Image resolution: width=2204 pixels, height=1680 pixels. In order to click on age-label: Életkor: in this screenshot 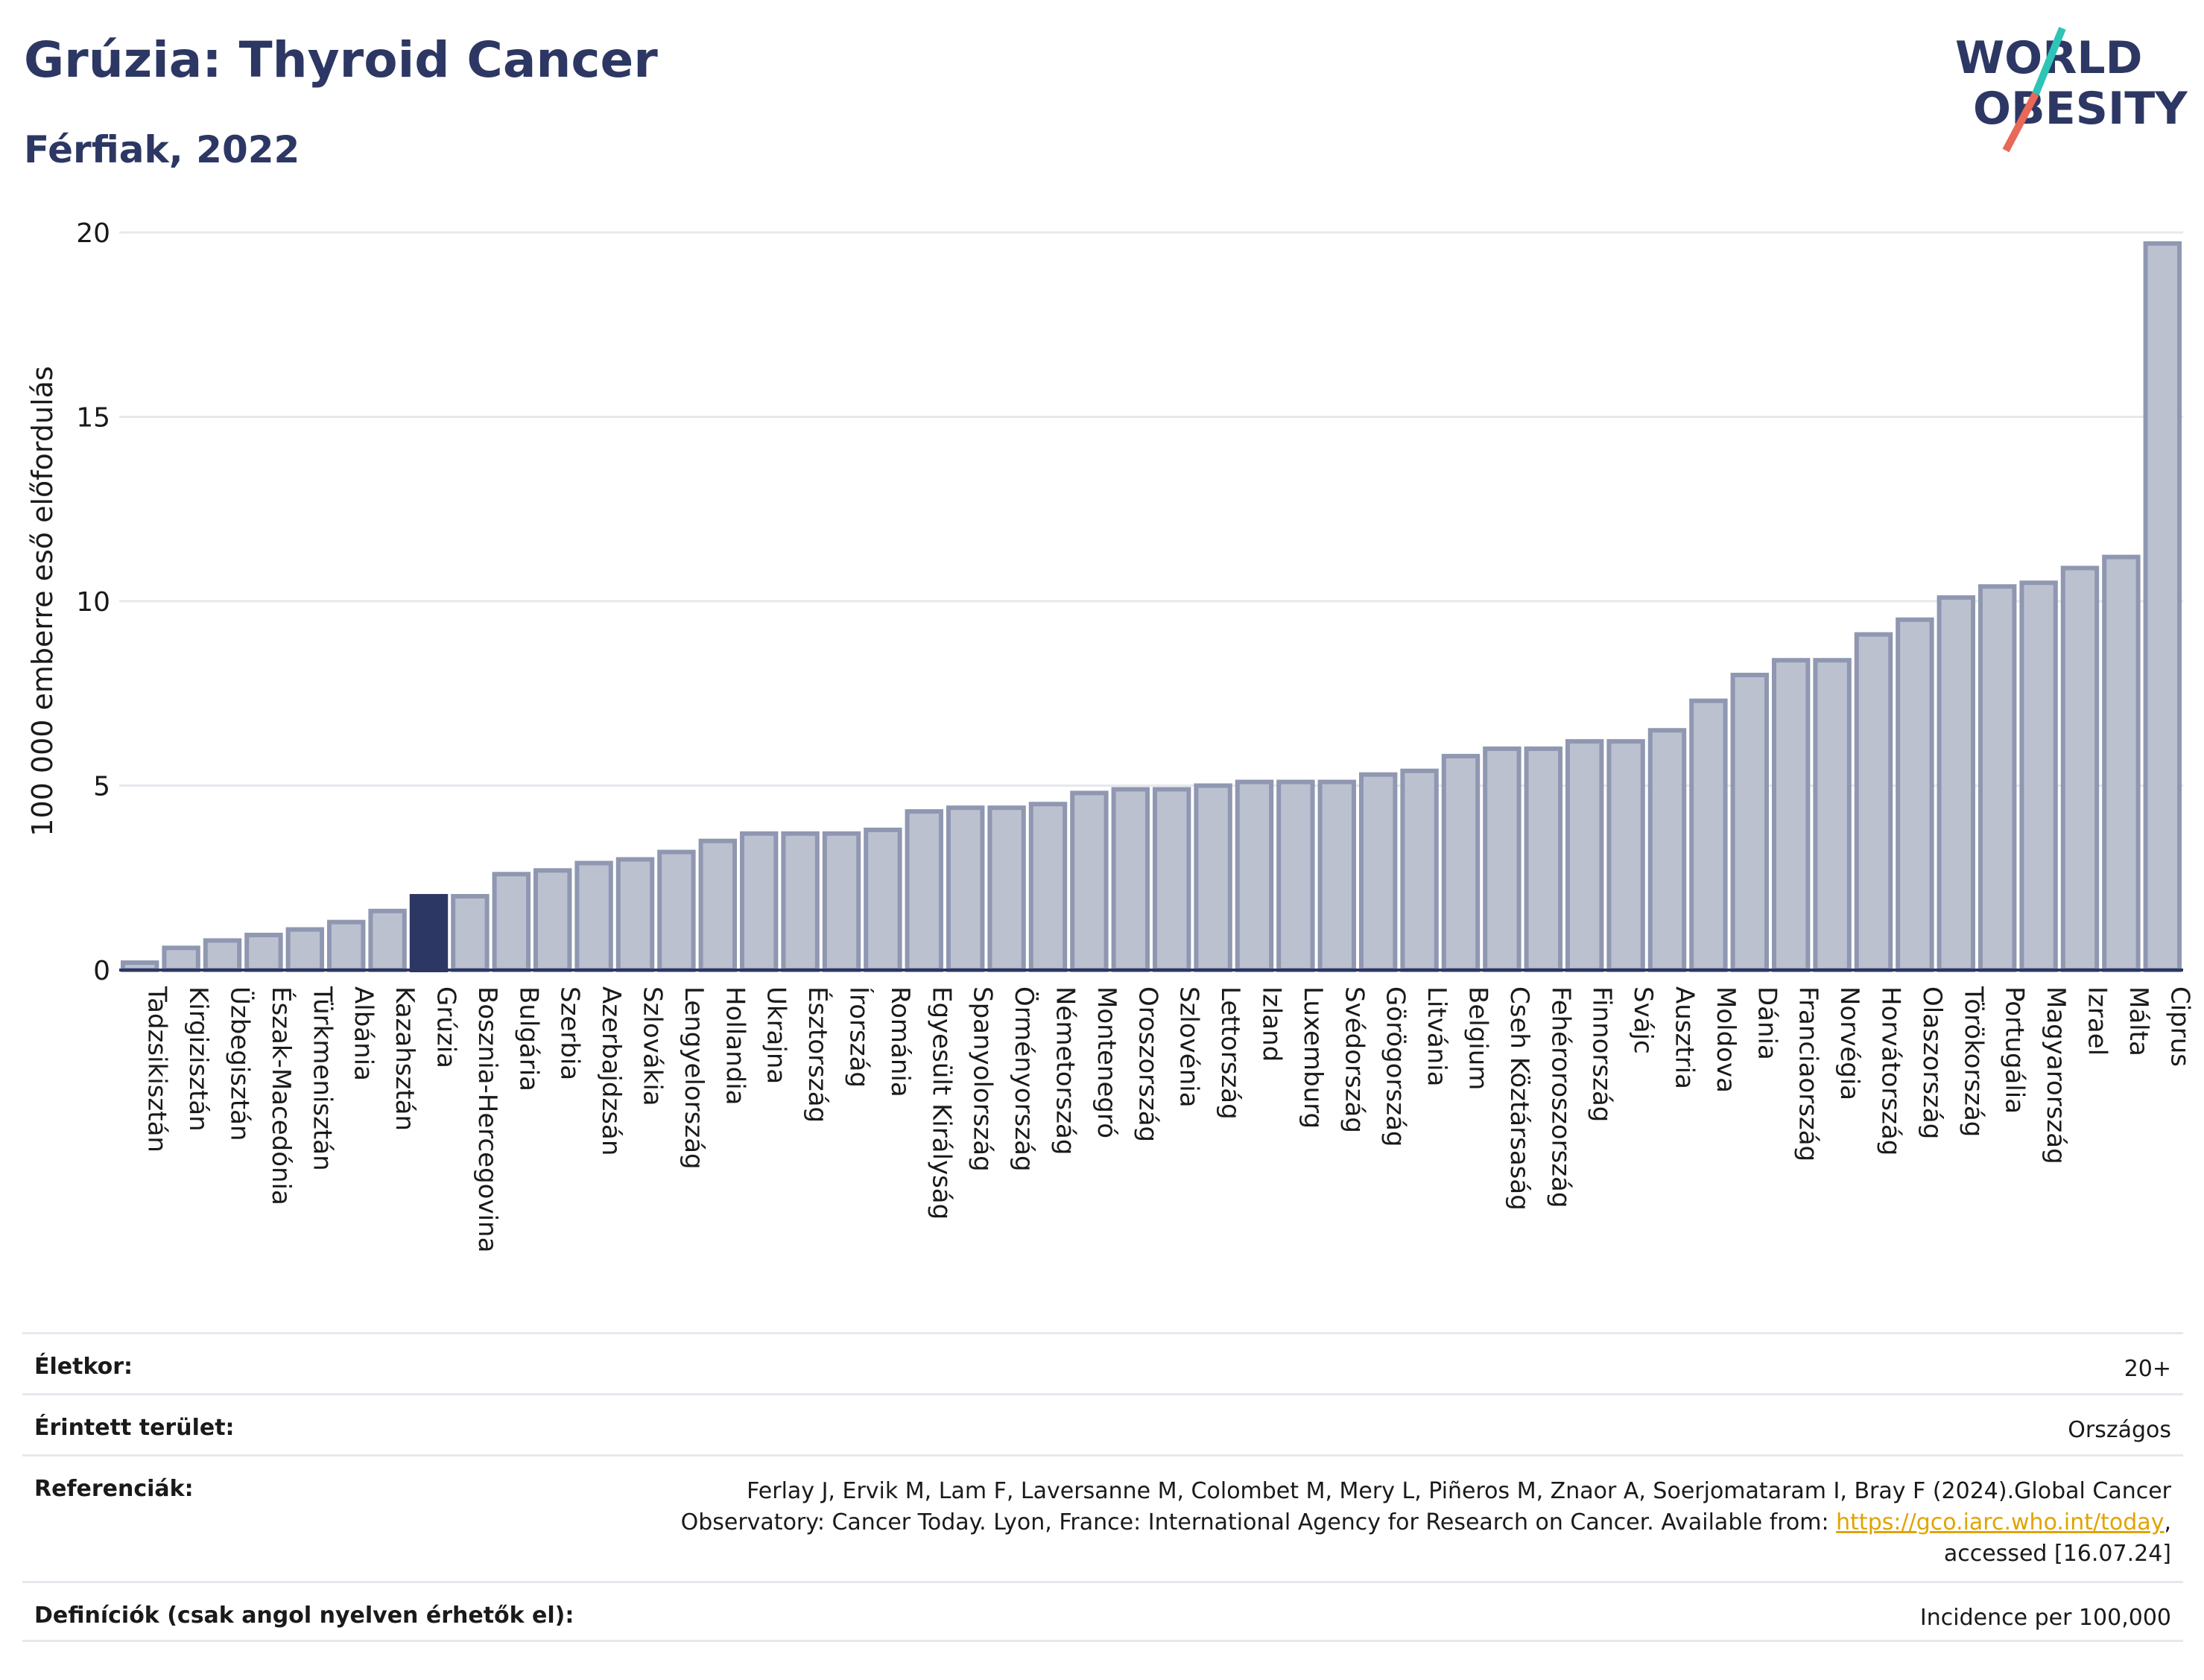, I will do `click(83, 1367)`.